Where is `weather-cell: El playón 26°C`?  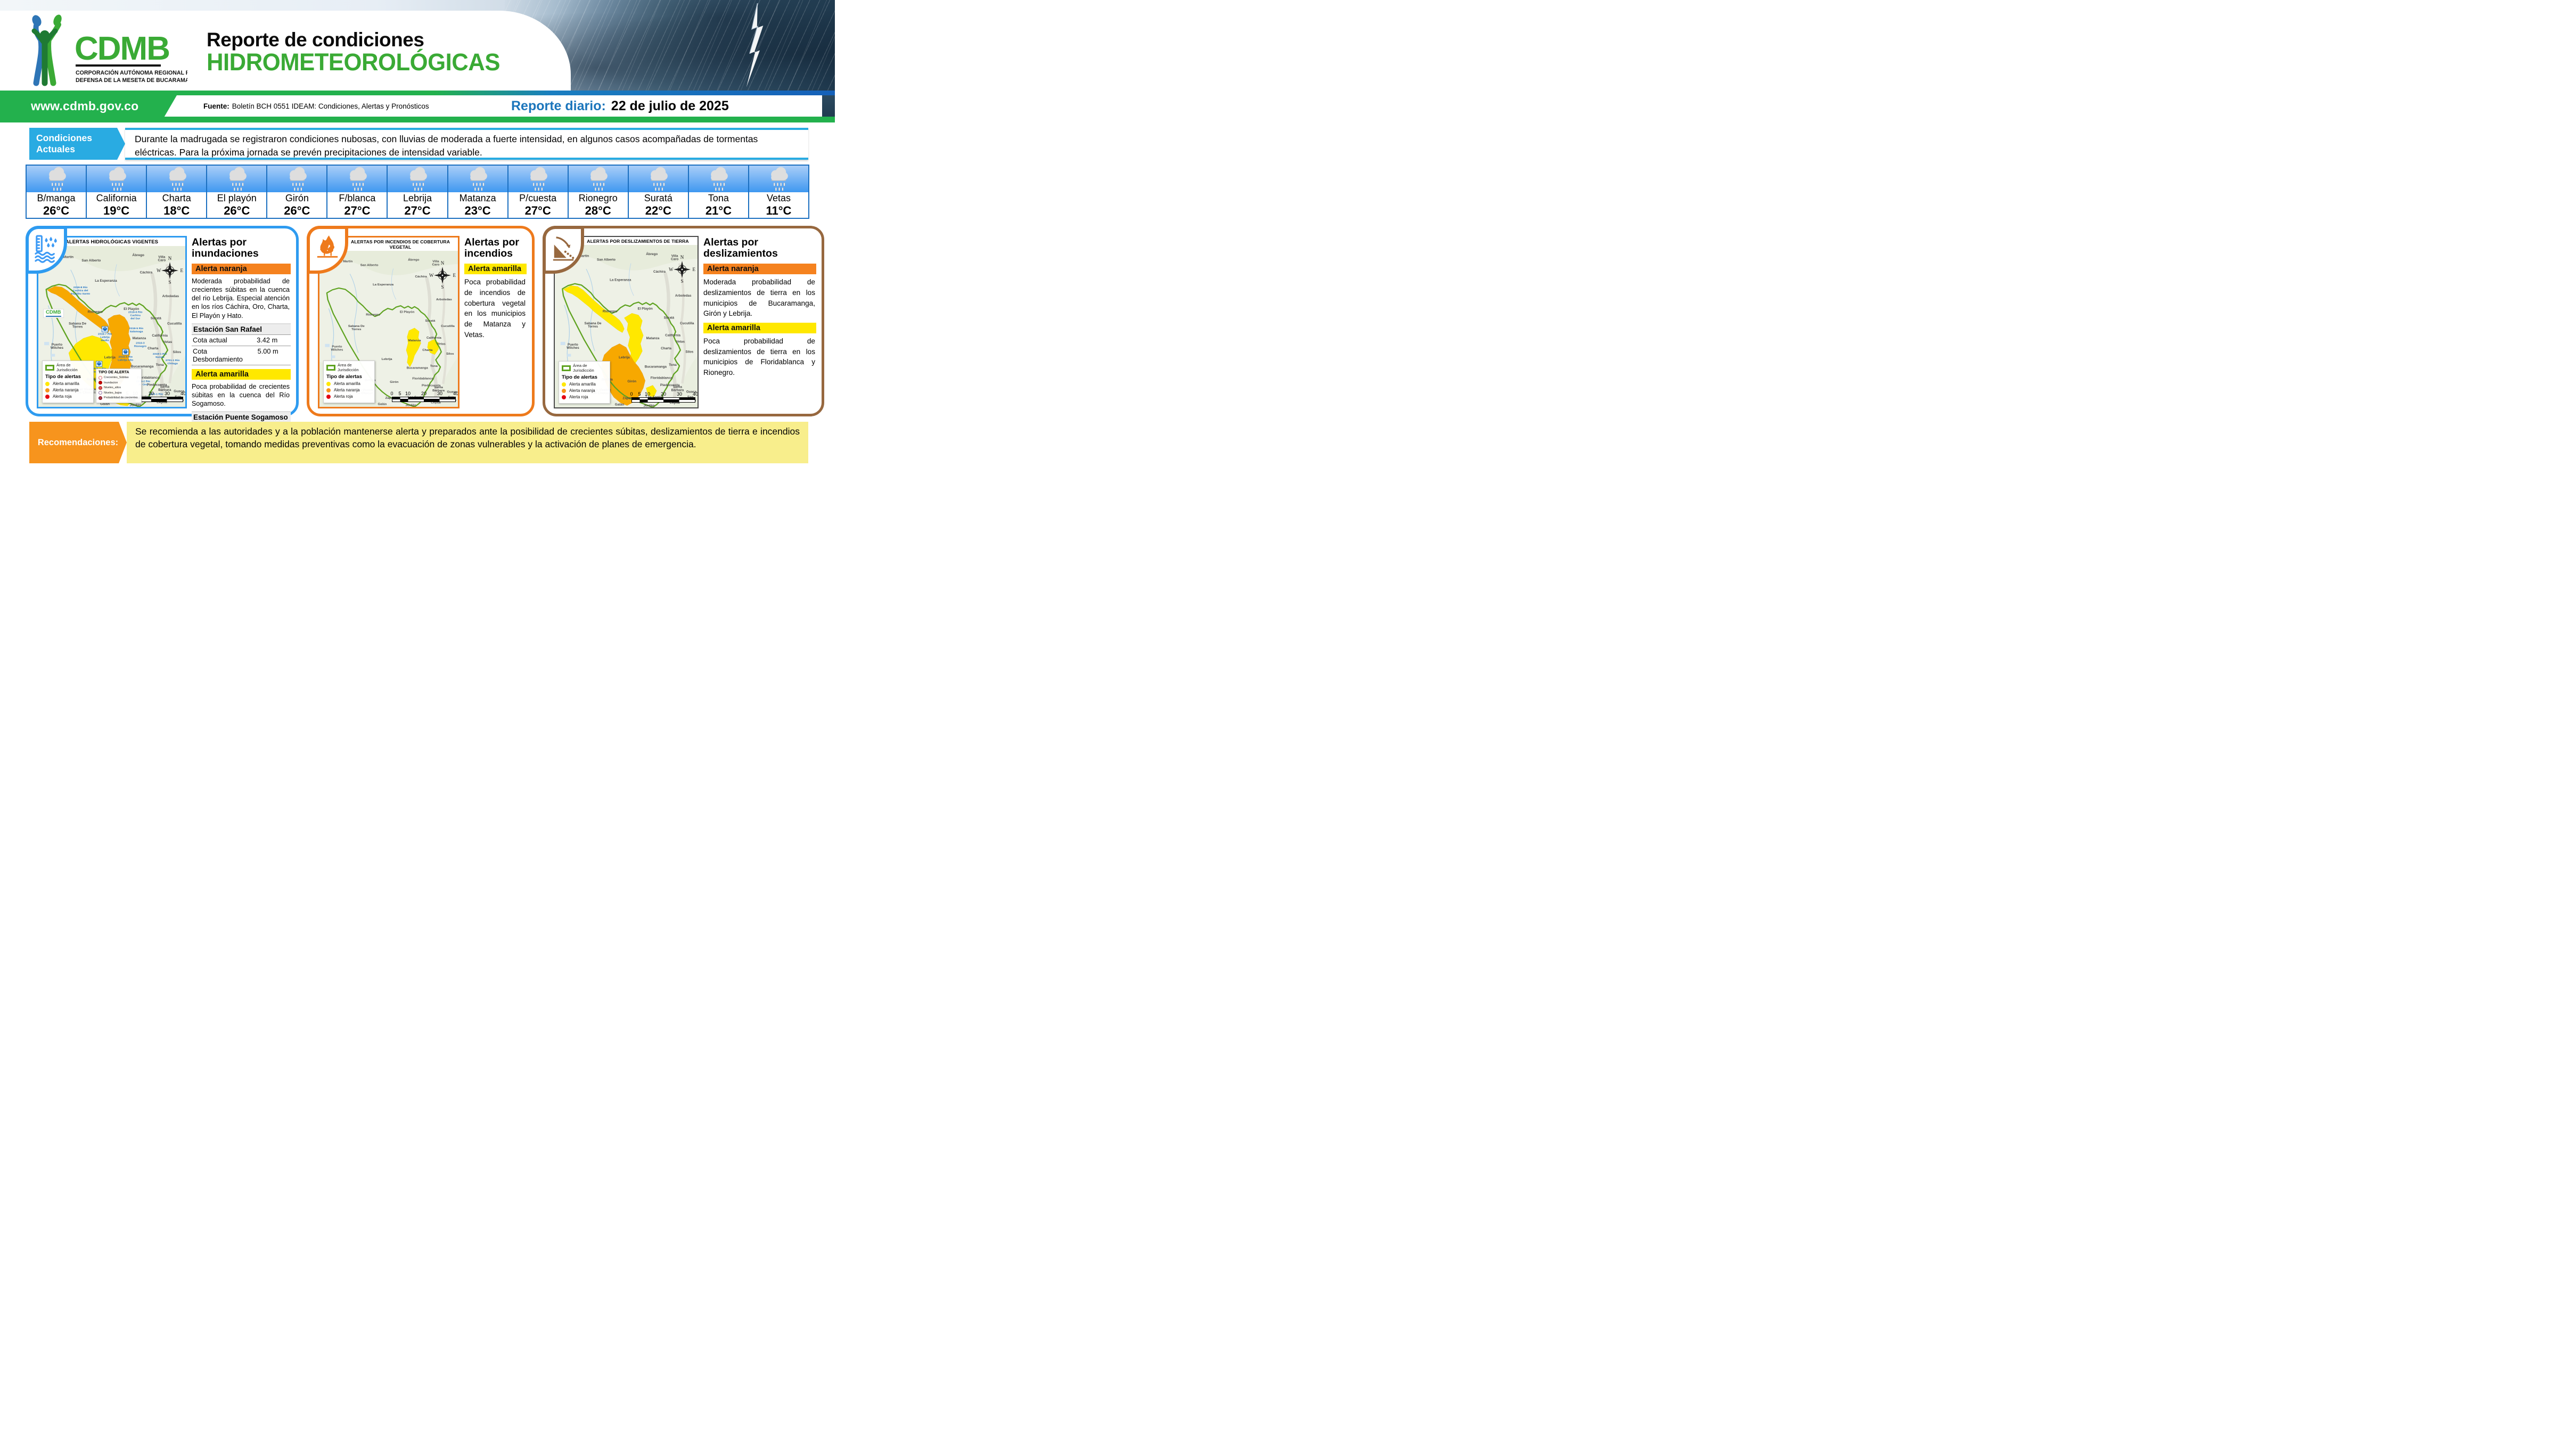 weather-cell: El playón 26°C is located at coordinates (237, 192).